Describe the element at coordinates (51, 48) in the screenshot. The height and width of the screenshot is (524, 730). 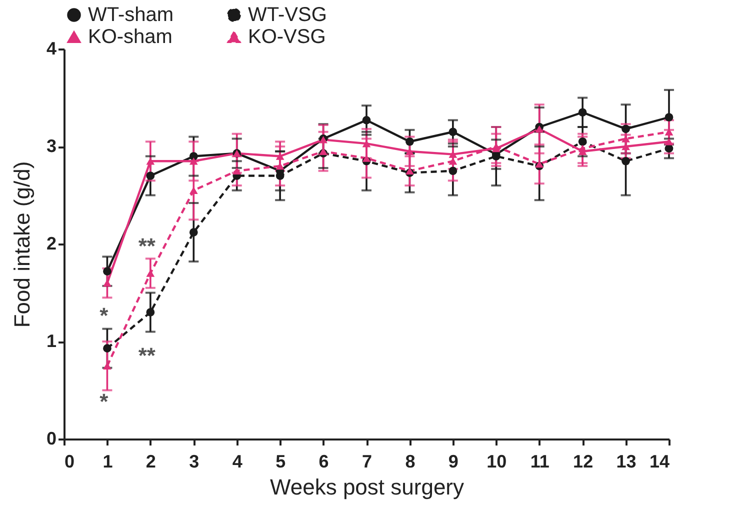
I see `y-tick-label: 4` at that location.